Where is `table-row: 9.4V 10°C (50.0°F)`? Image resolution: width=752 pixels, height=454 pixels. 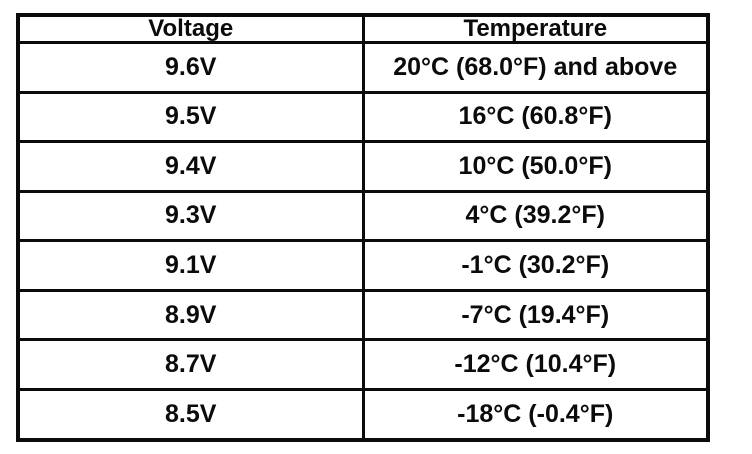
table-row: 9.4V 10°C (50.0°F) is located at coordinates (363, 166).